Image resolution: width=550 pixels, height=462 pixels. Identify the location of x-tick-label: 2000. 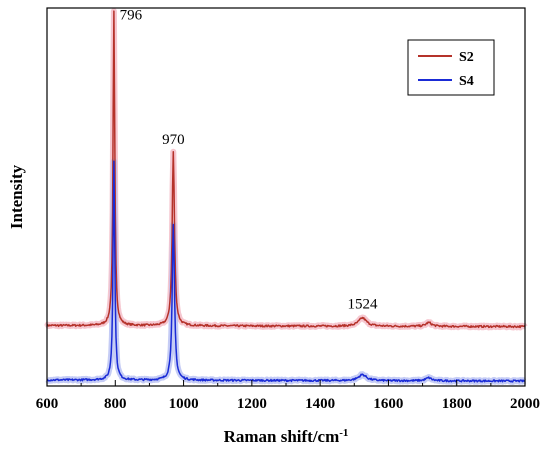
(525, 404).